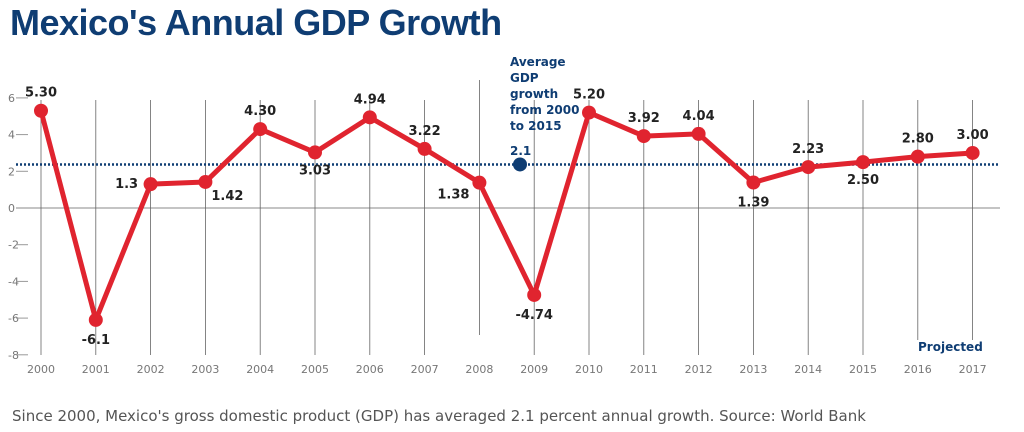 Image resolution: width=1024 pixels, height=432 pixels. Describe the element at coordinates (453, 195) in the screenshot. I see `data-label: 1.38` at that location.